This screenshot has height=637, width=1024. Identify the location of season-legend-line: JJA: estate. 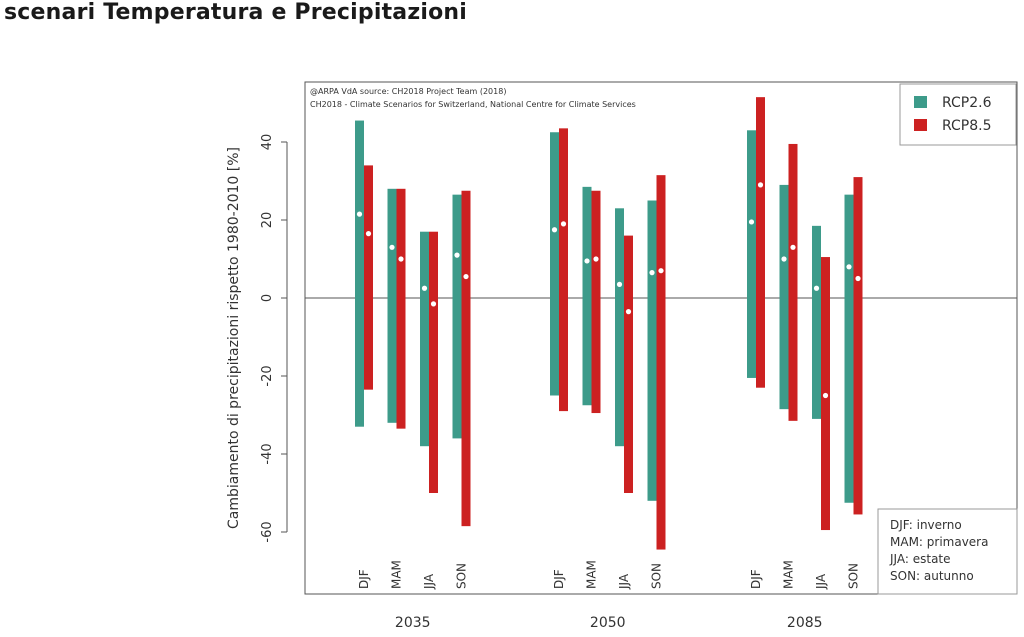
(920, 559).